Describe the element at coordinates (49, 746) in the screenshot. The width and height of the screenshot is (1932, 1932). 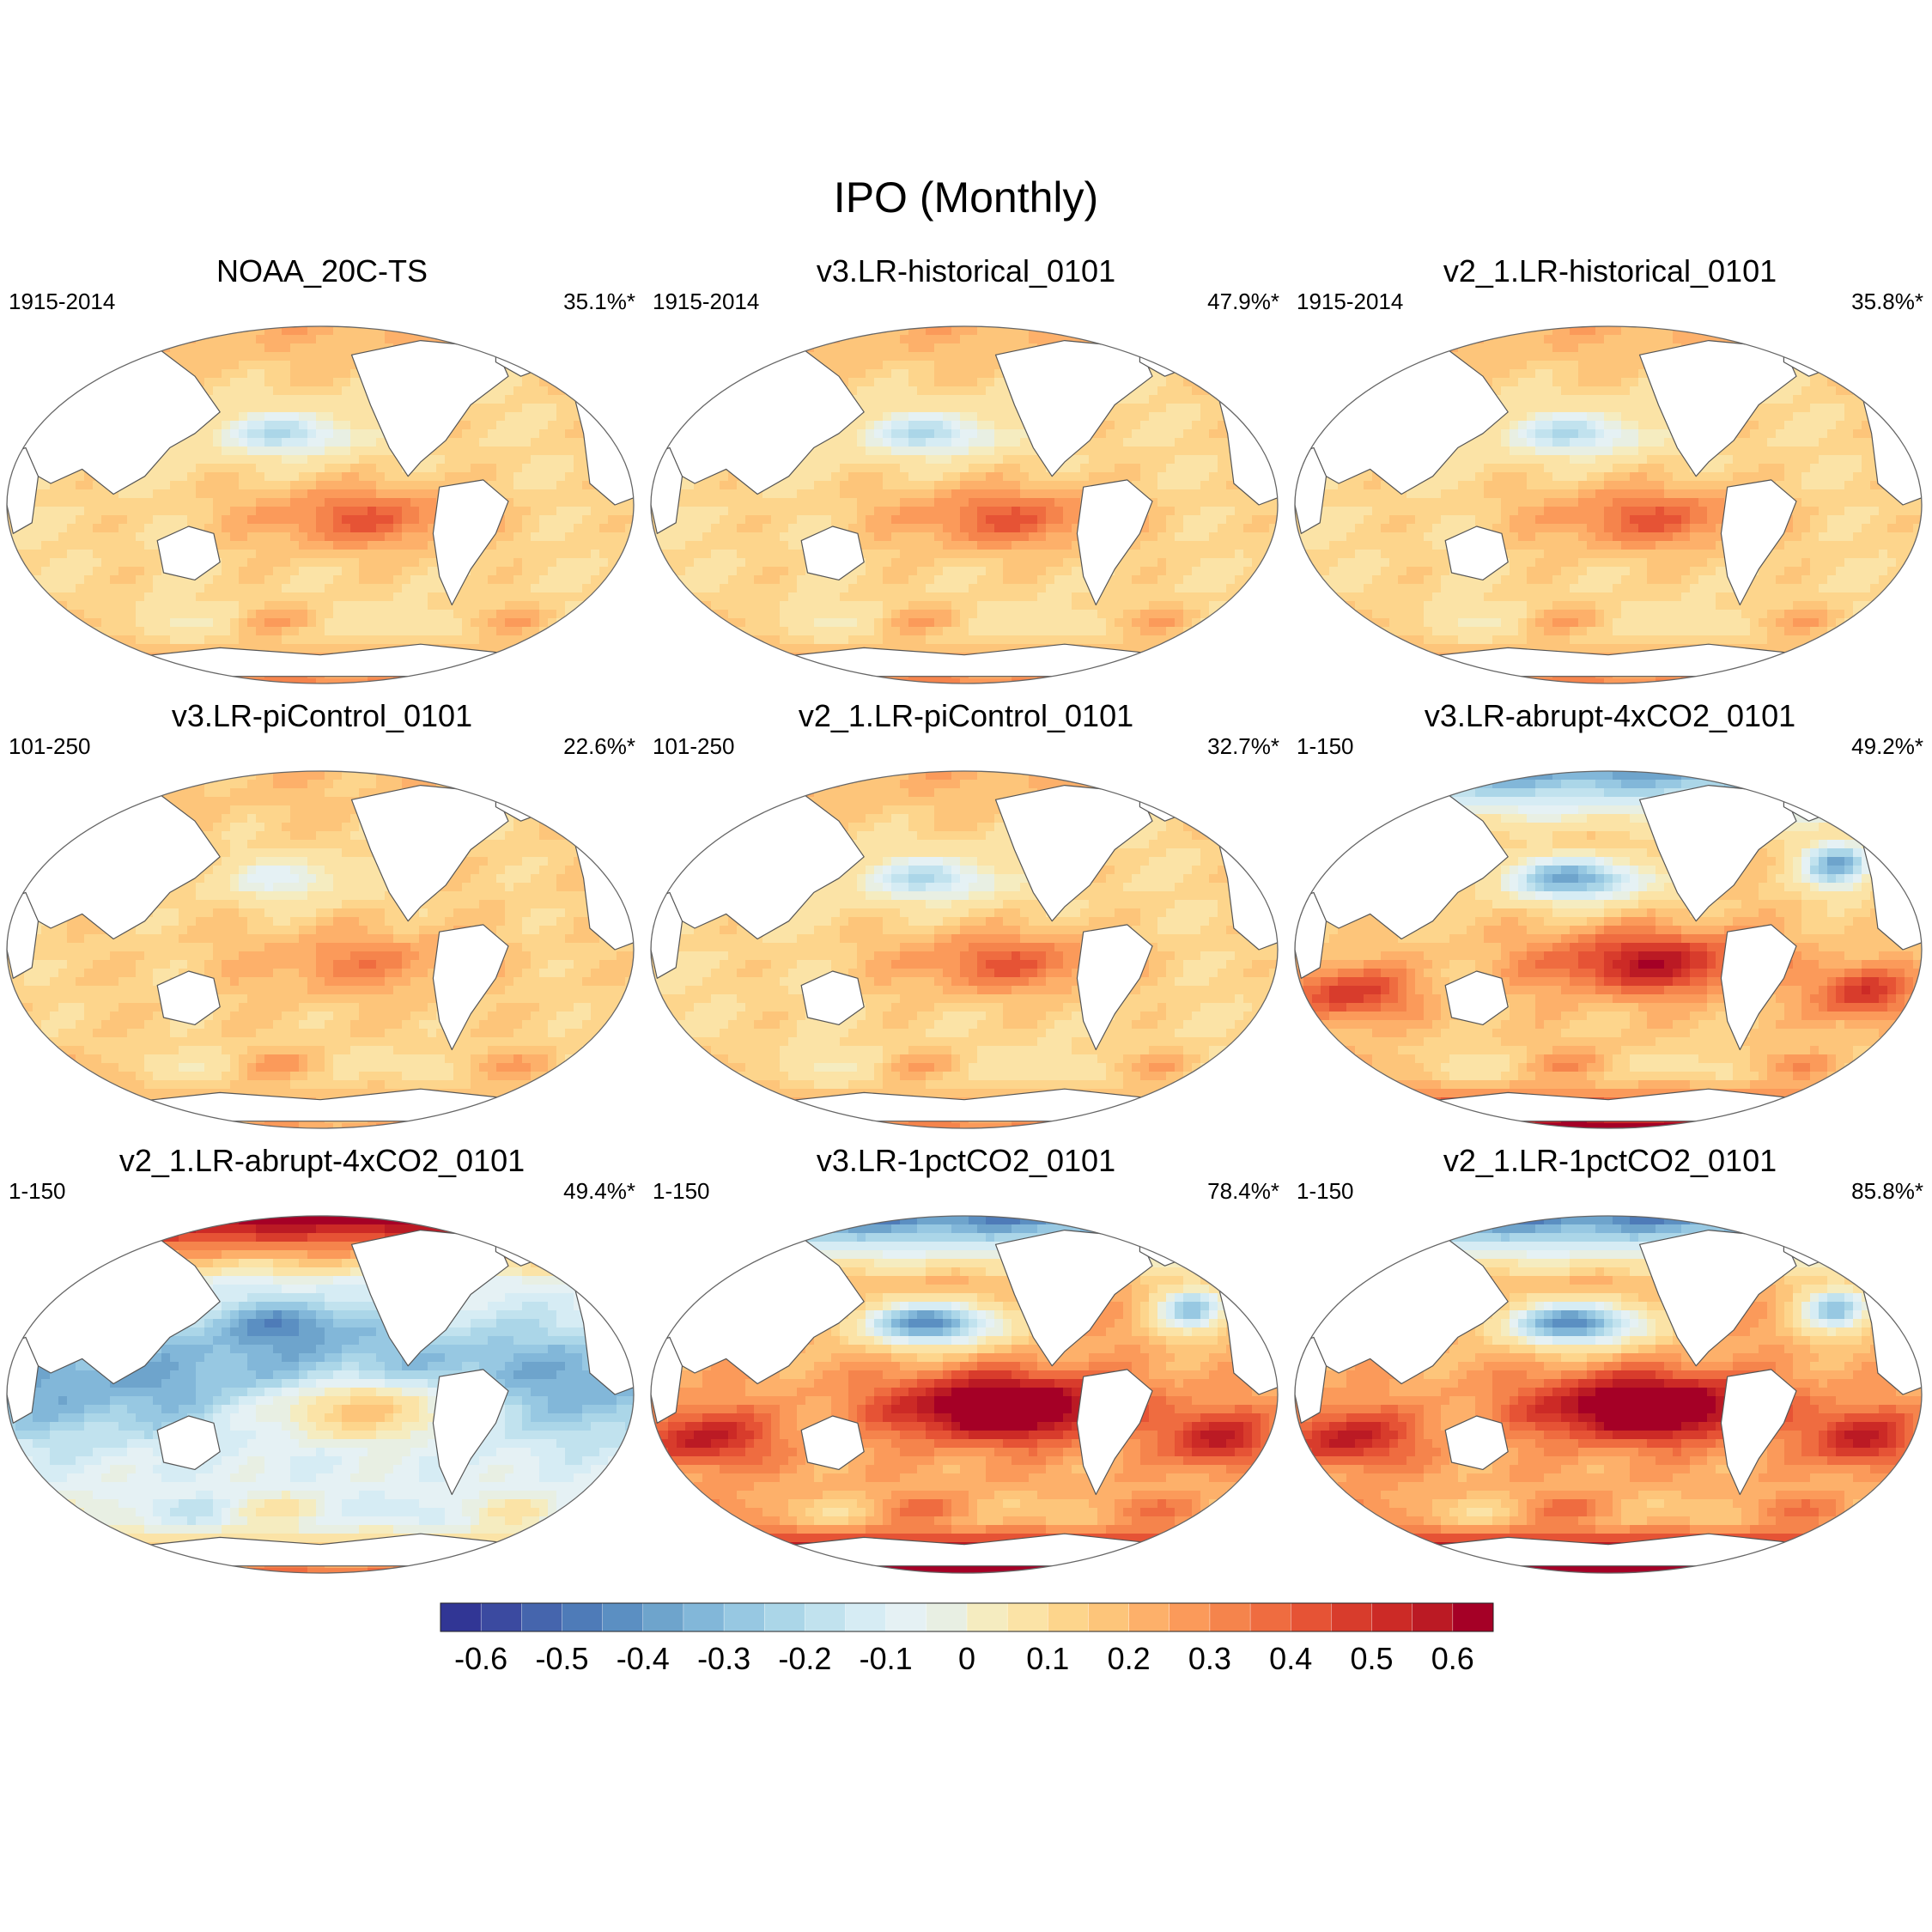
I see `panel-period: 101-250` at that location.